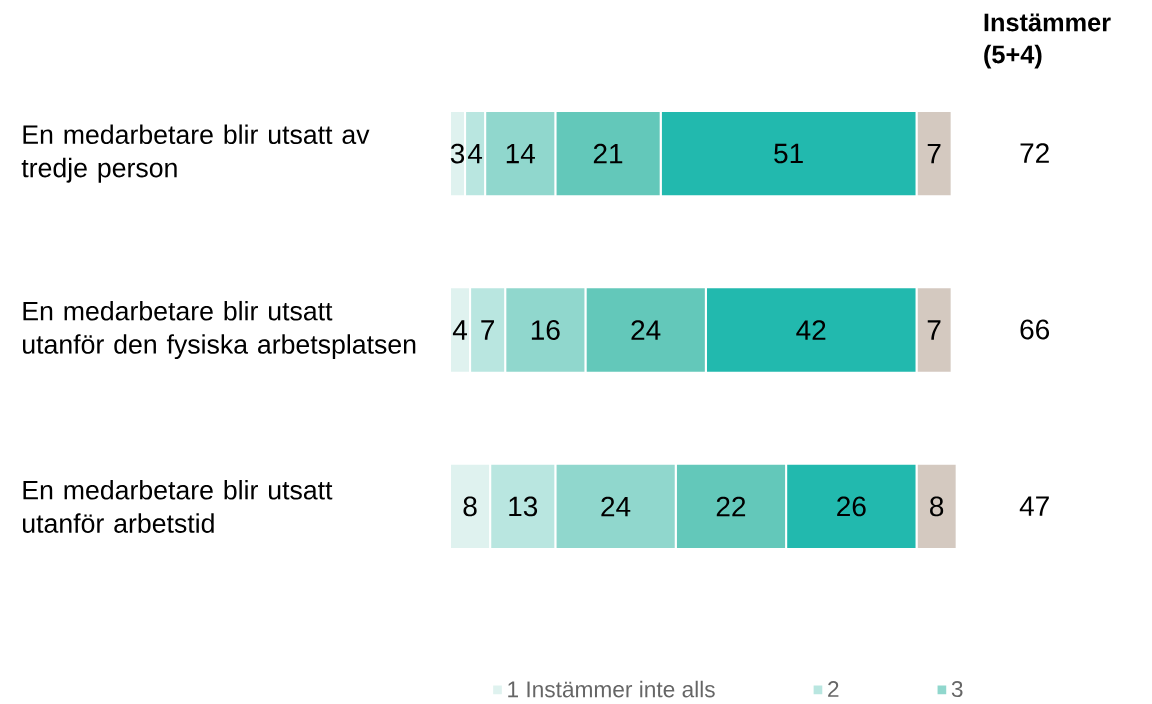  I want to click on text: 47, so click(1034, 506).